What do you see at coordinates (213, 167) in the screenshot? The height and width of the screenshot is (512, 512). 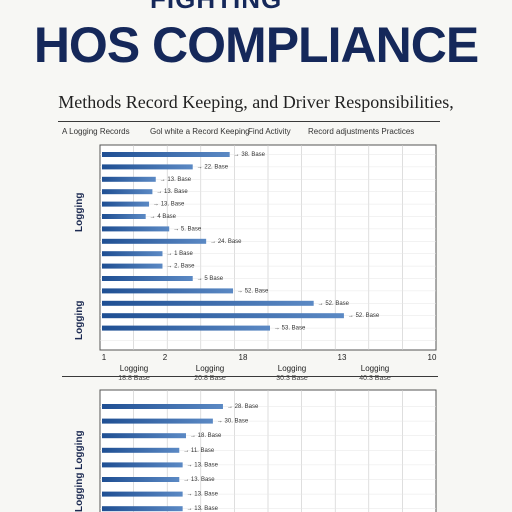 I see `bar-value-label: → 22. Base` at bounding box center [213, 167].